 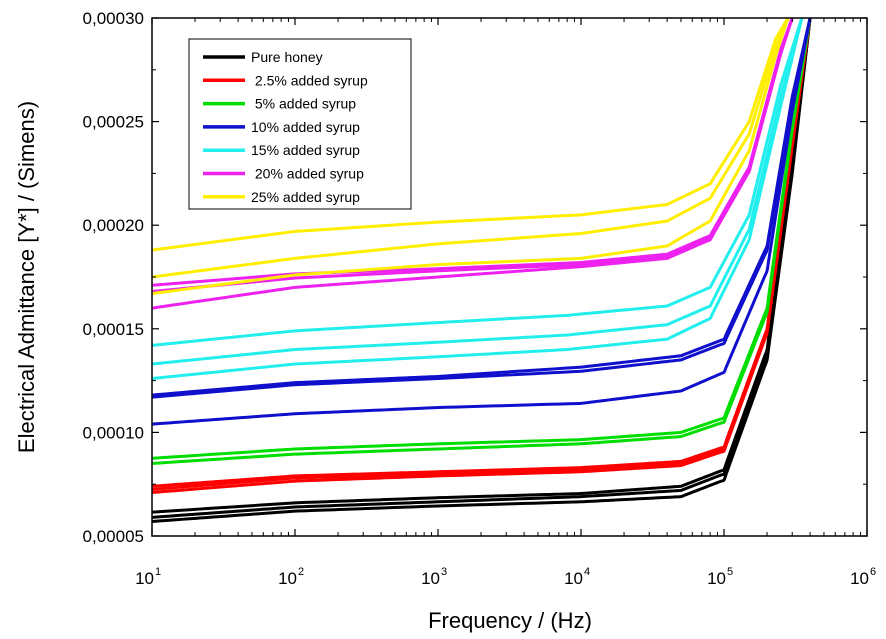 I want to click on x-tick-label: 10 3, so click(x=434, y=577).